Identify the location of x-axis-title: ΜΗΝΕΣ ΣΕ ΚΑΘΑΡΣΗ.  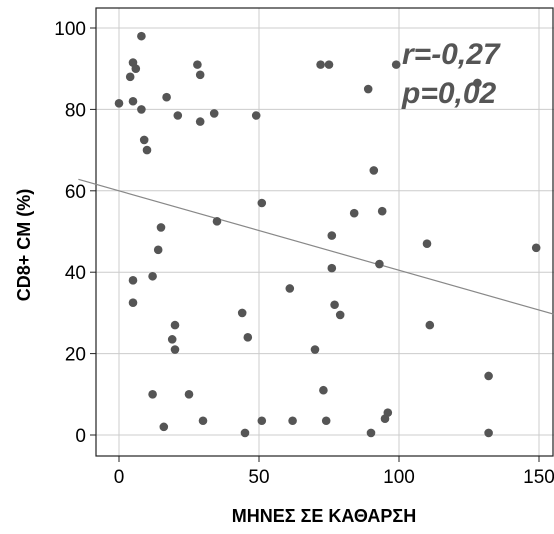
(324, 516).